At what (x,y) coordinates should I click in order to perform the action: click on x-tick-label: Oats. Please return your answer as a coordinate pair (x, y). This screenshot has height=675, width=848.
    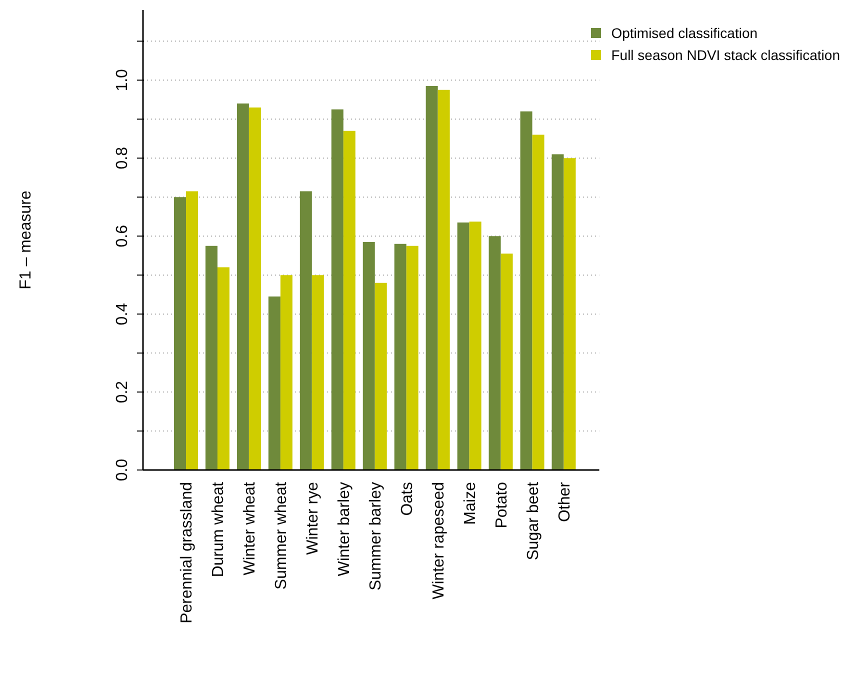
    Looking at the image, I should click on (407, 499).